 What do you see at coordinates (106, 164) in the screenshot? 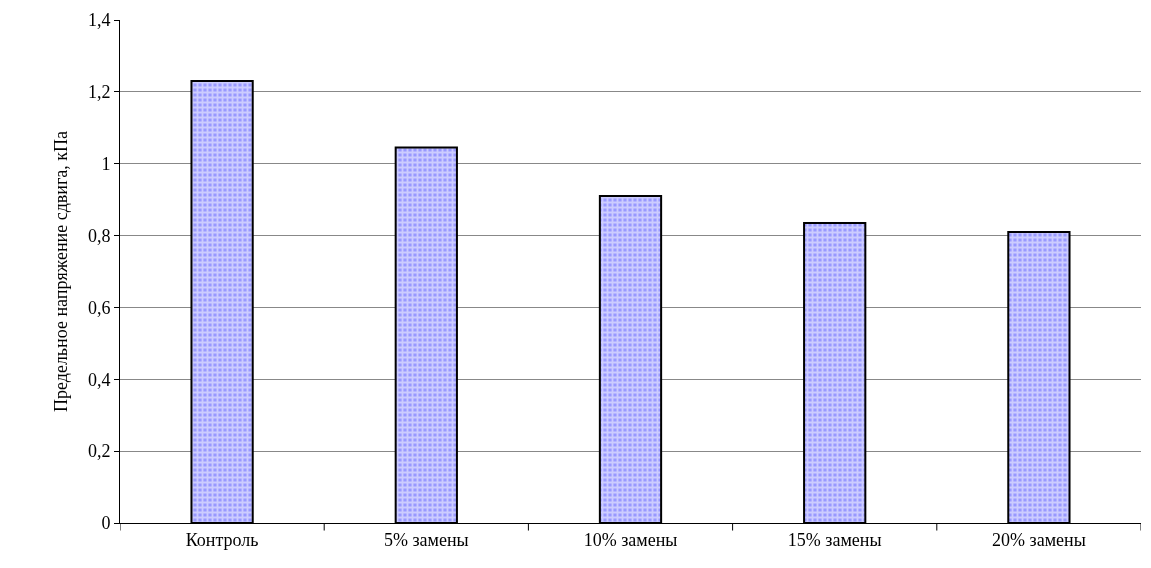
I see `y-tick-label: 1` at bounding box center [106, 164].